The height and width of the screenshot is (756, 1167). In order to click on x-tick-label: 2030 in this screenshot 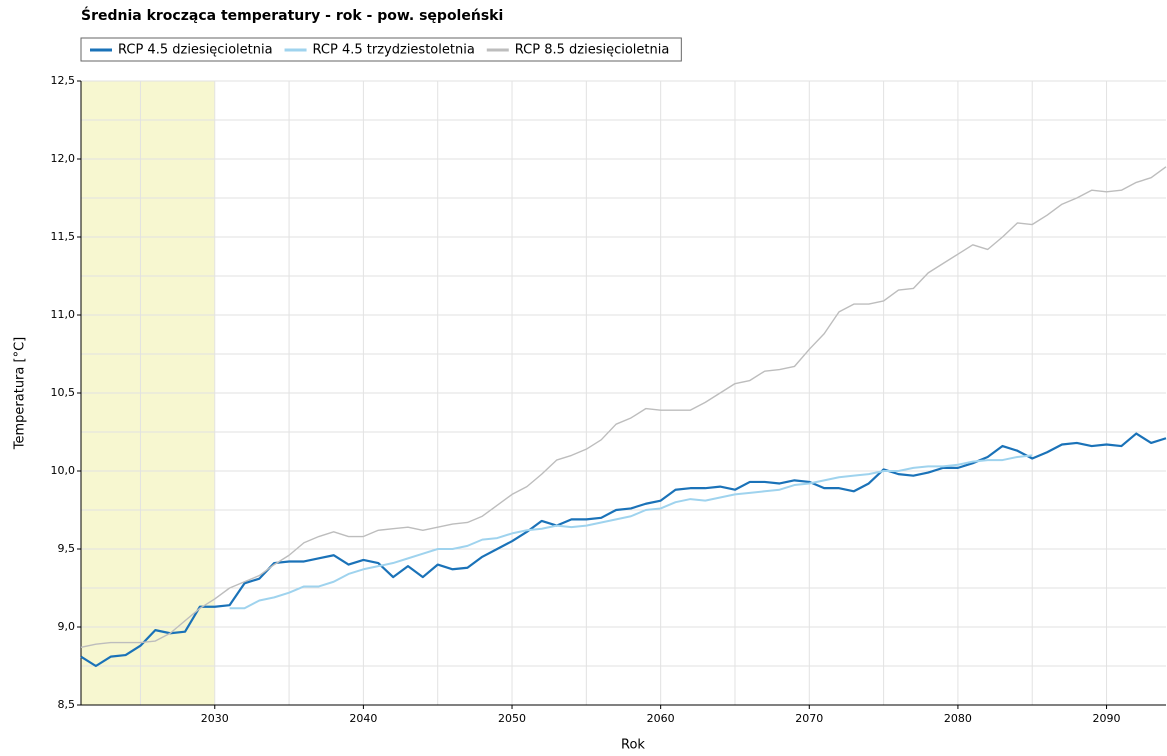, I will do `click(215, 718)`.